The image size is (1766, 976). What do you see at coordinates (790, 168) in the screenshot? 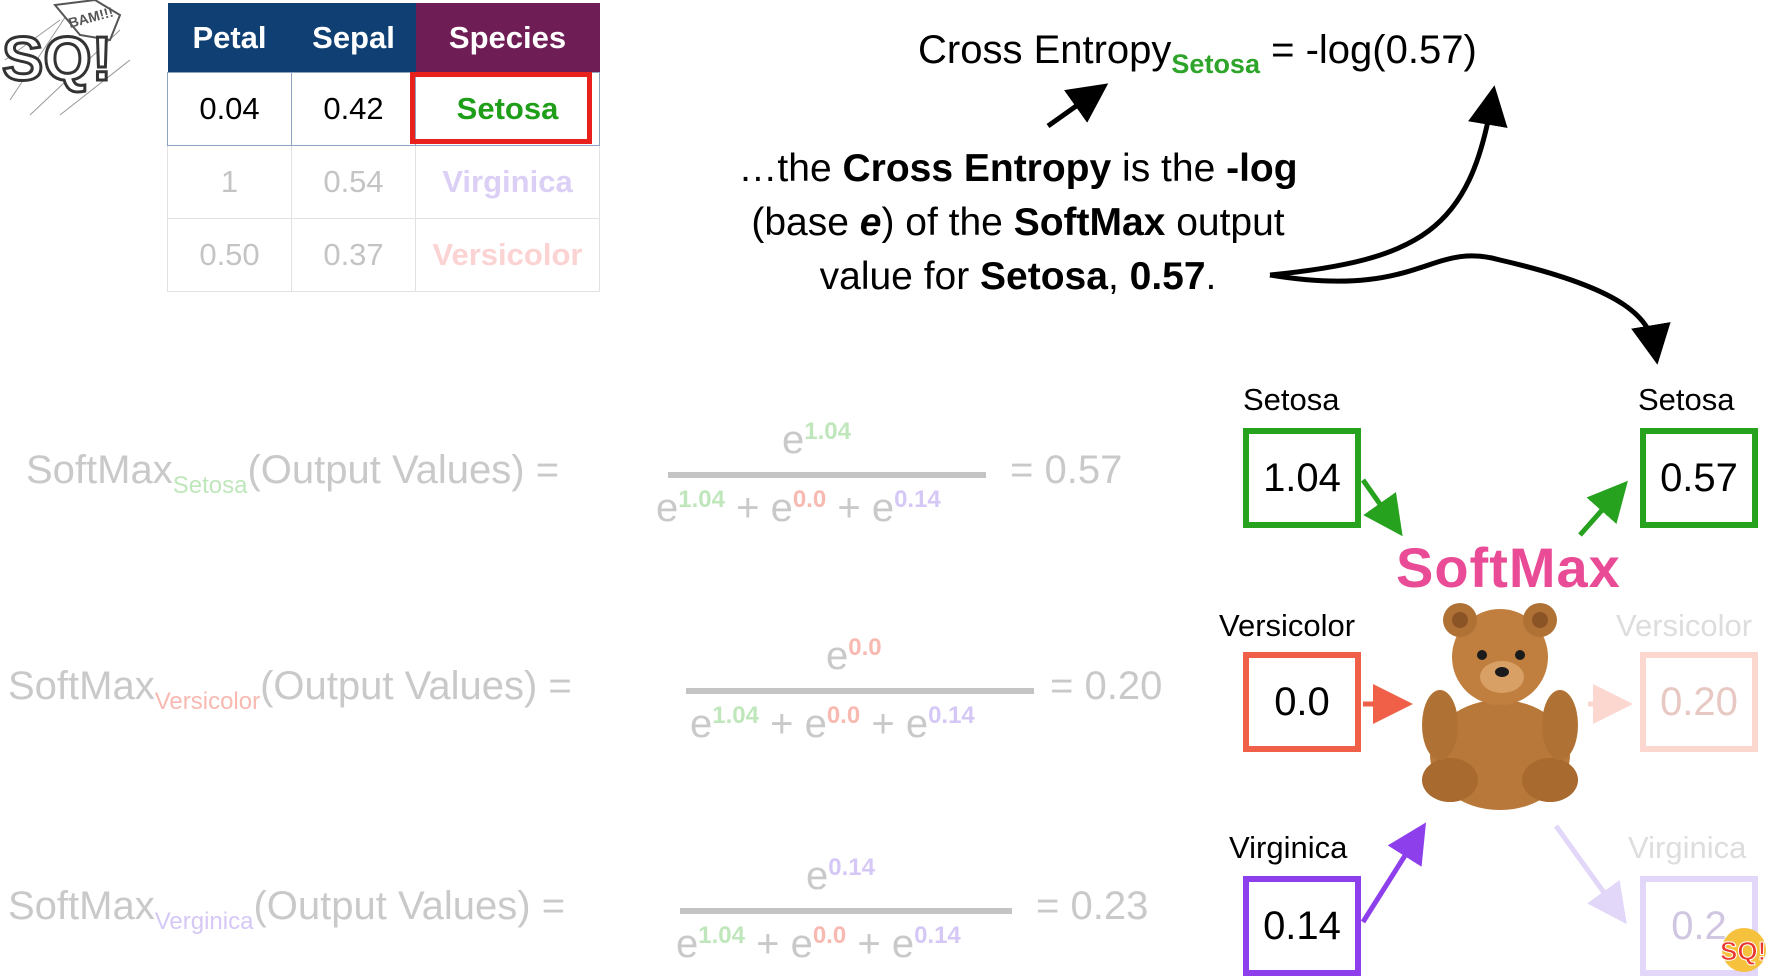
I see `expl-part: …the` at bounding box center [790, 168].